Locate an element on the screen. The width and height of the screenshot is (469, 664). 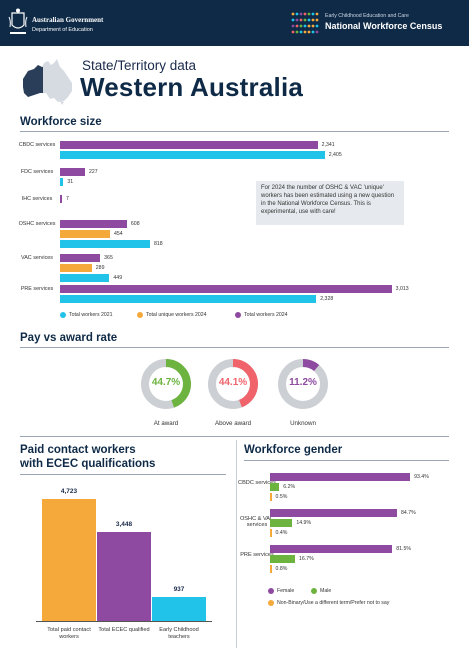
donut-percent-at-award: 44.7% is located at coordinates (166, 382).